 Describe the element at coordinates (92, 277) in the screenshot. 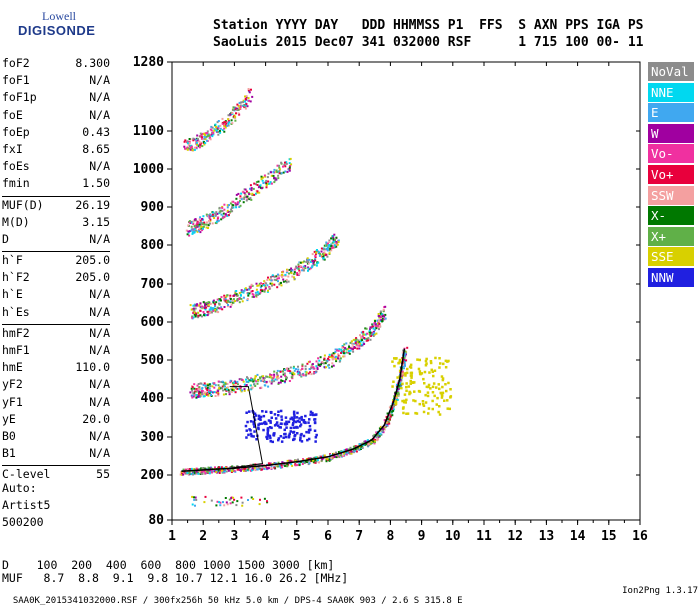

I see `param-value: 205.0` at that location.